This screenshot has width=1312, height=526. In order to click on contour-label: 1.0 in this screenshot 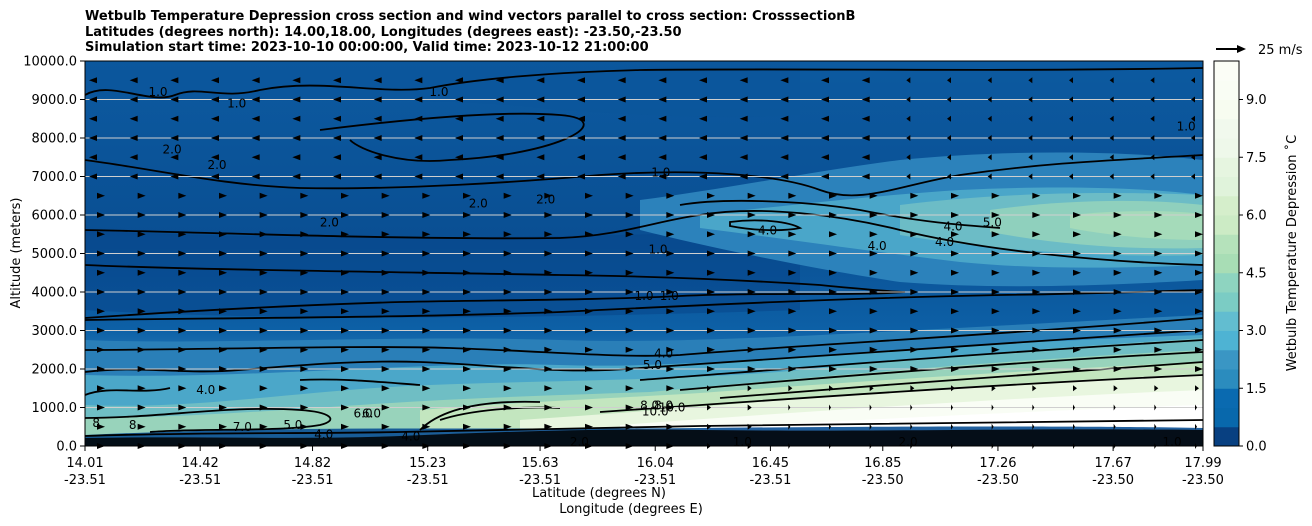, I will do `click(1186, 126)`.